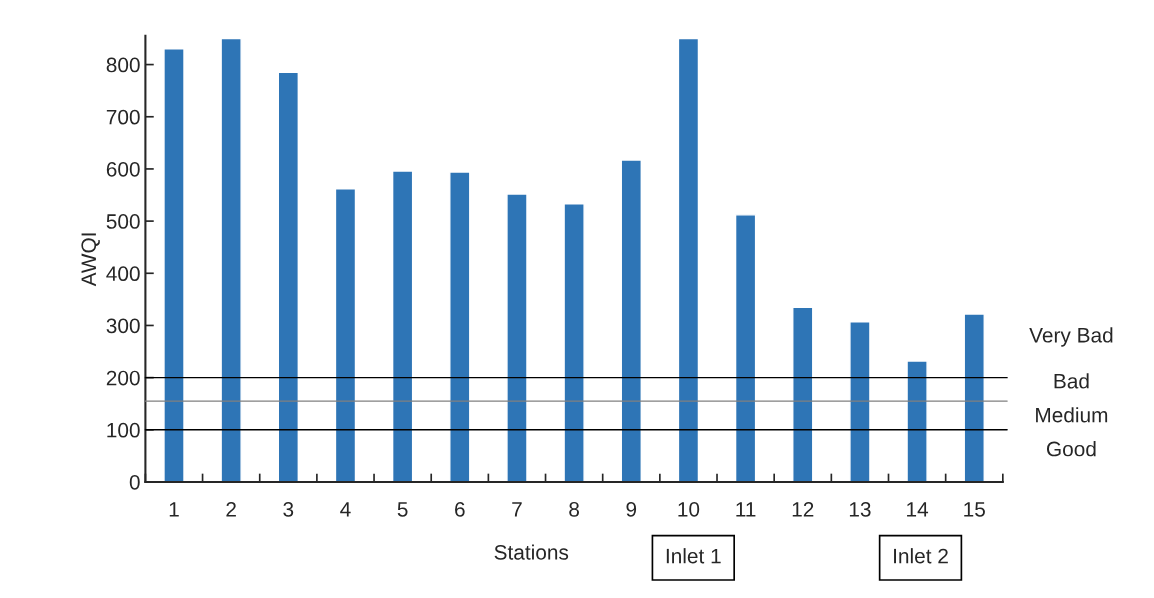 This screenshot has height=598, width=1154. What do you see at coordinates (402, 509) in the screenshot?
I see `x-tick-label: 5` at bounding box center [402, 509].